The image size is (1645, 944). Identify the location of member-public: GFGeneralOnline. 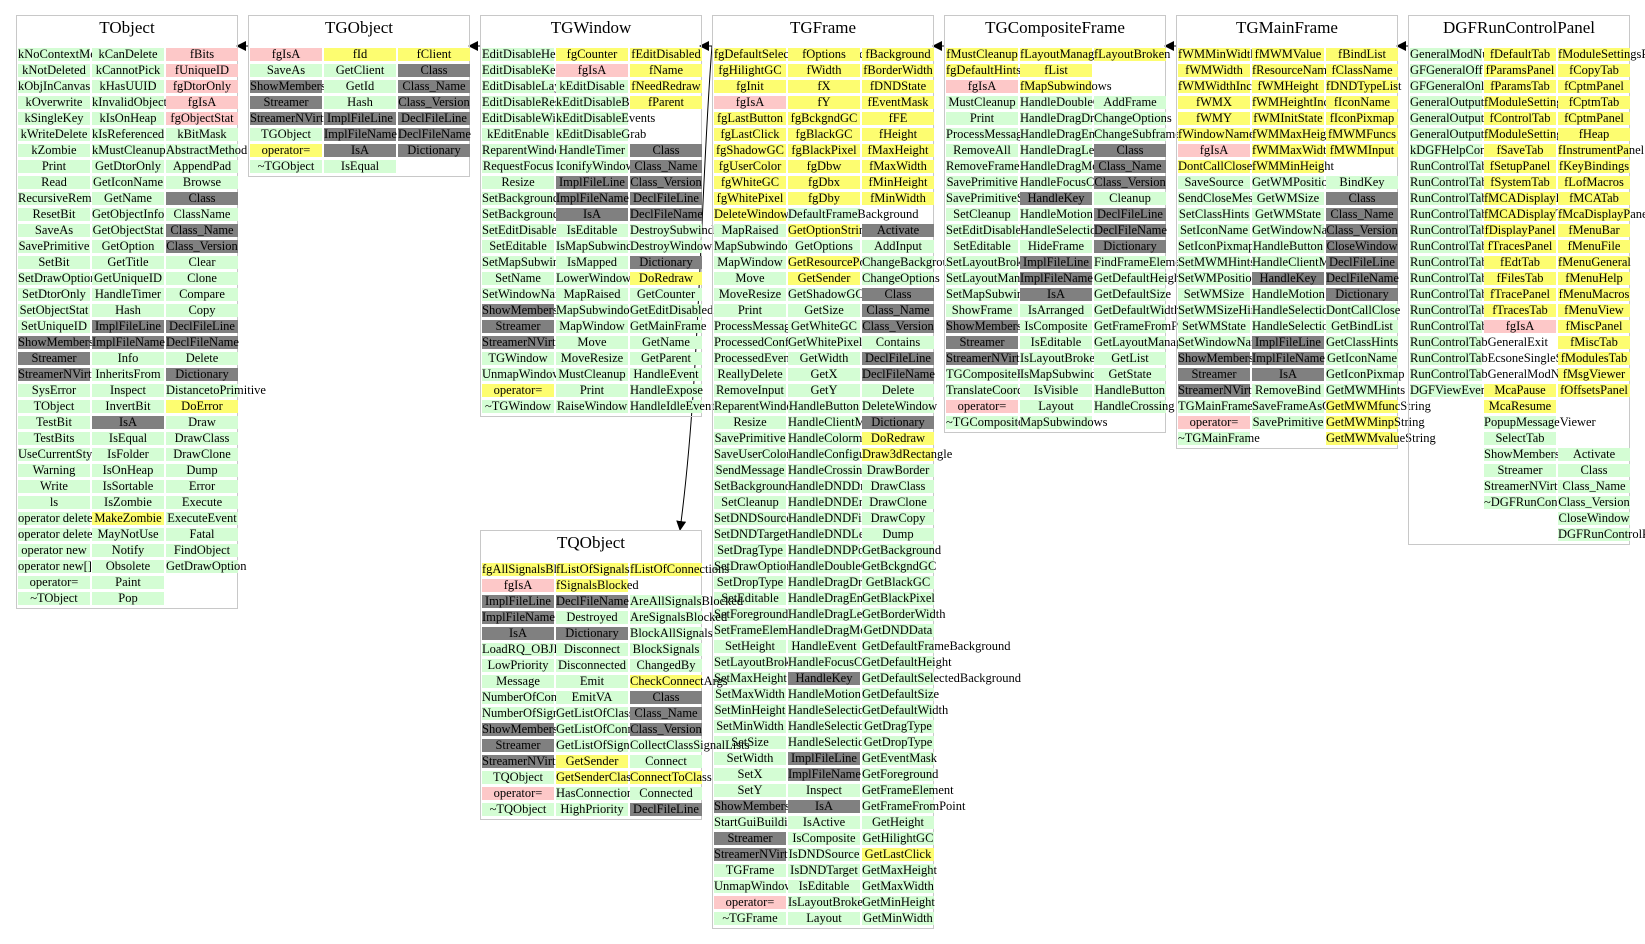
(1455, 86).